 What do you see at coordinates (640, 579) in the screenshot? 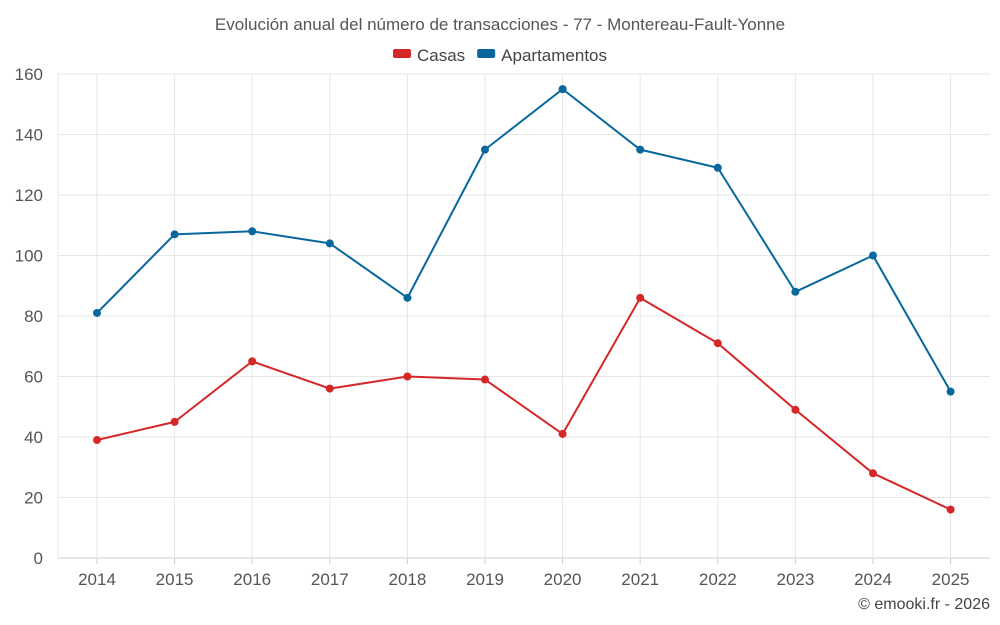
I see `x-tick-label: 2021` at bounding box center [640, 579].